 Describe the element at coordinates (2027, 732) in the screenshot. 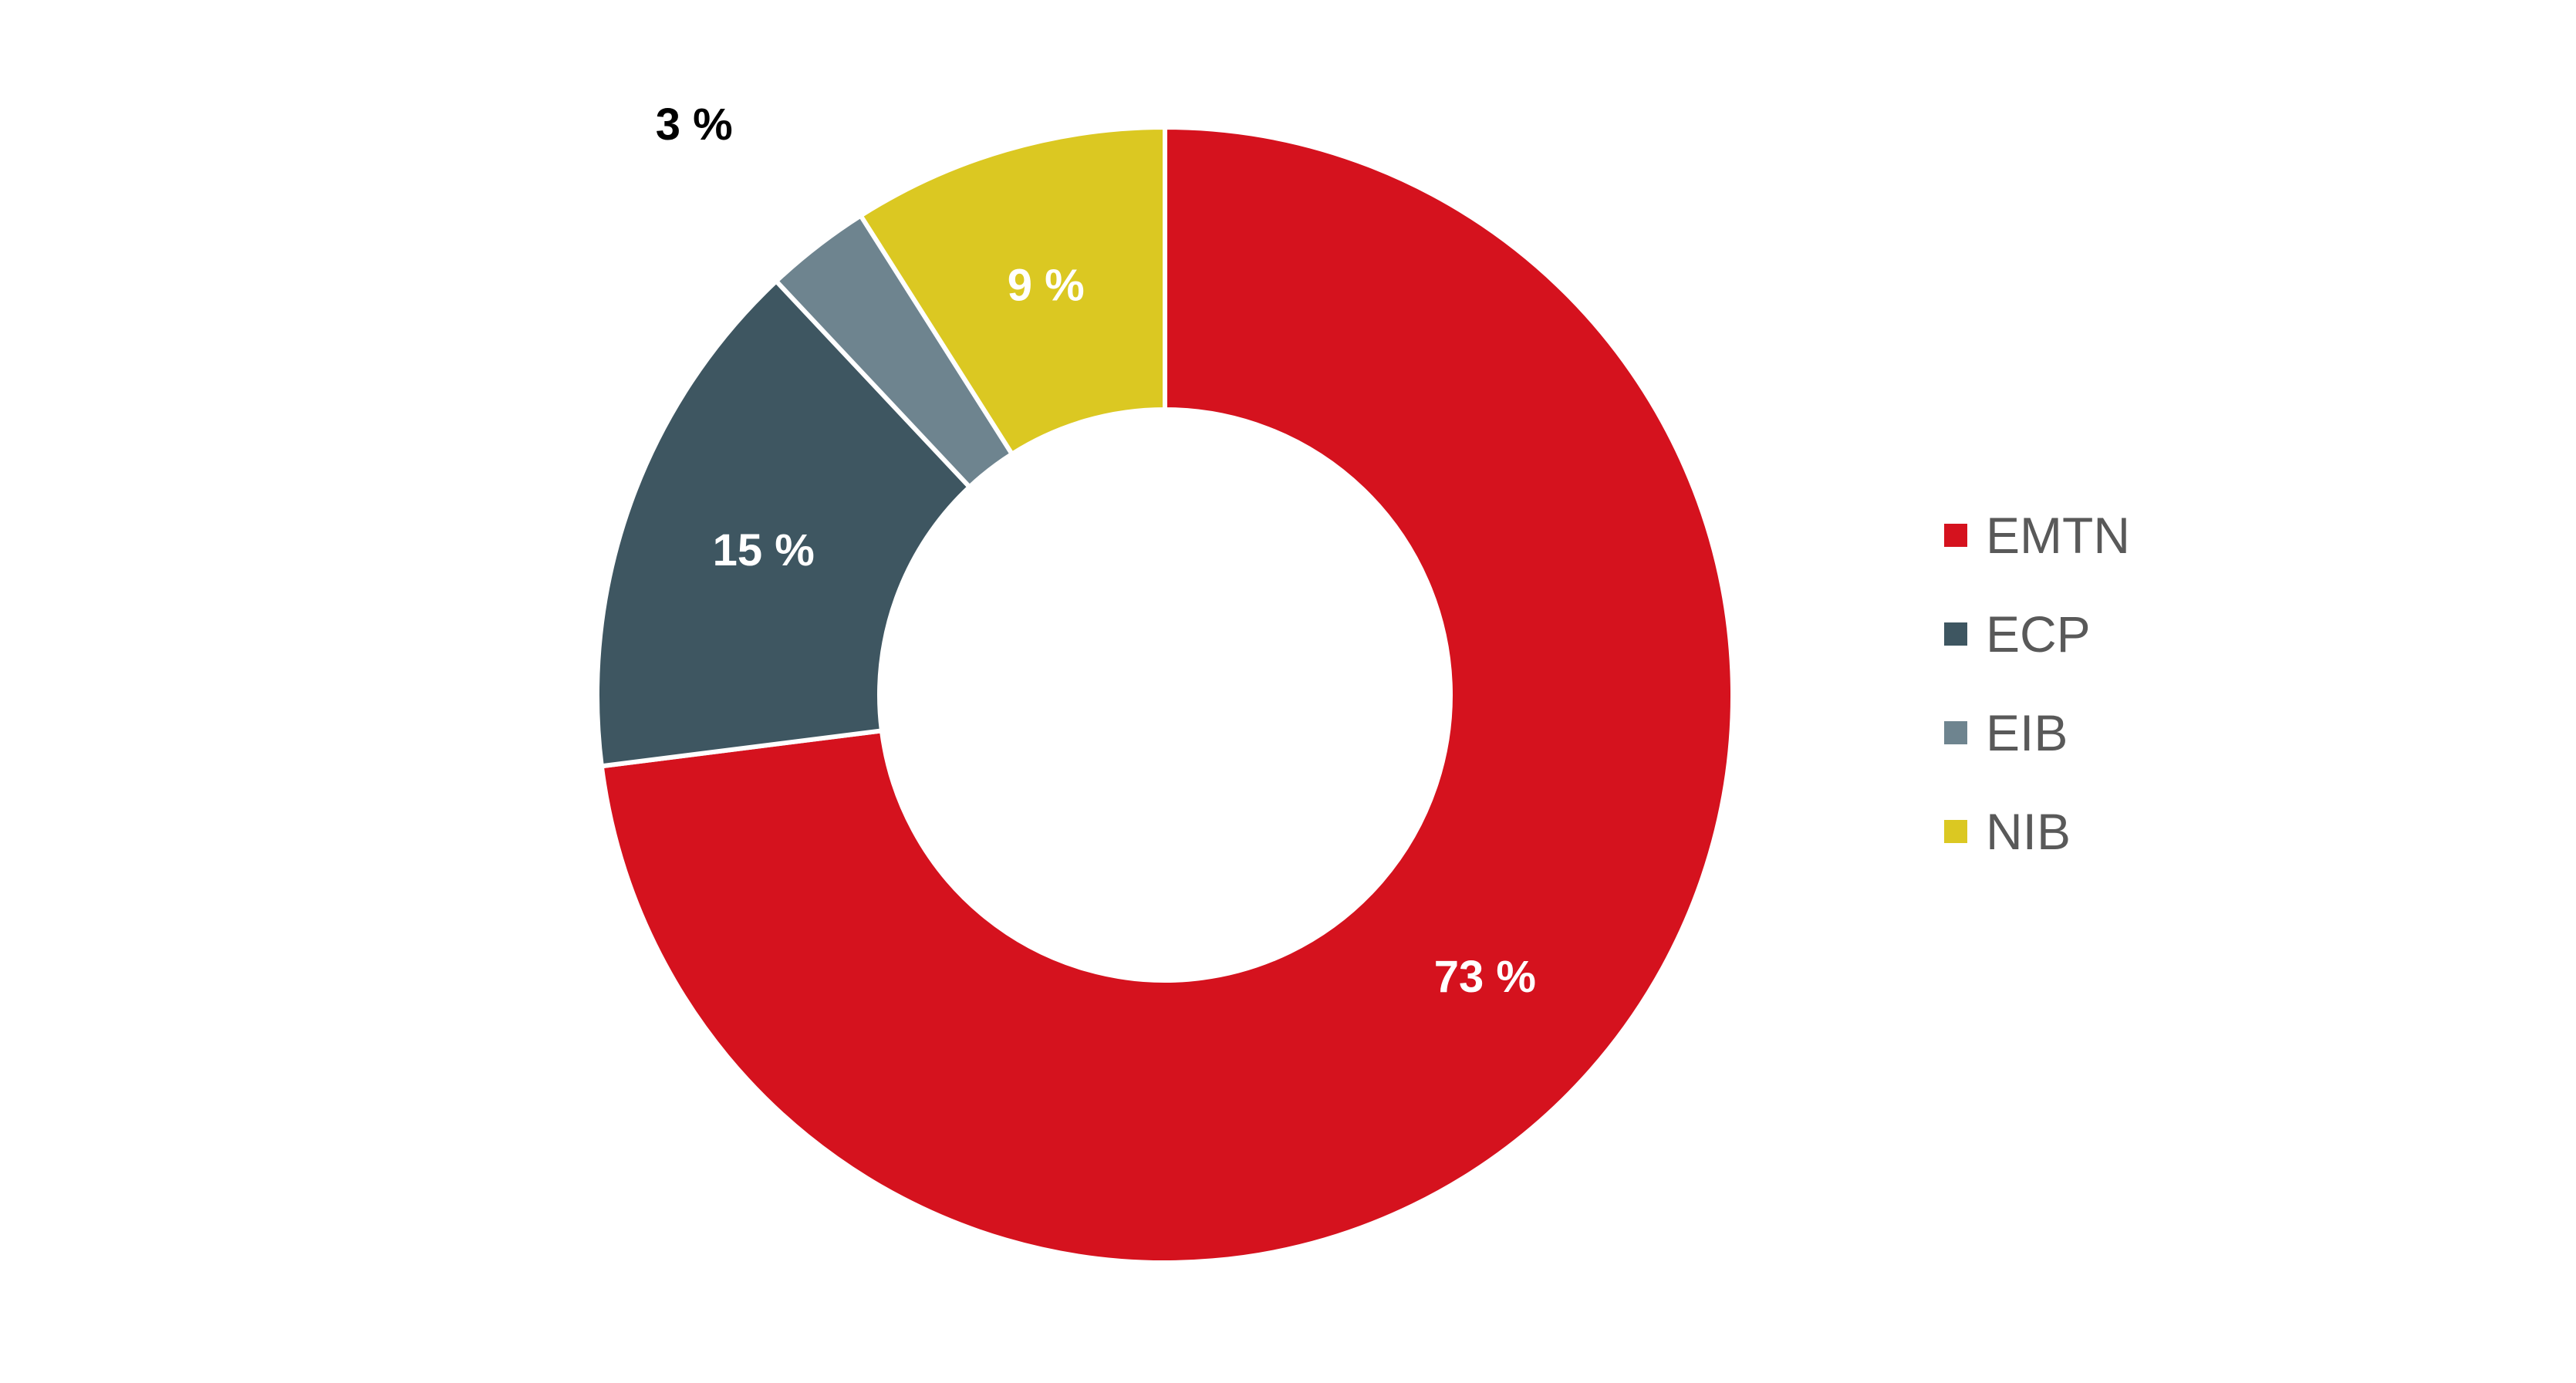

I see `legend-label-eib: EIB` at that location.